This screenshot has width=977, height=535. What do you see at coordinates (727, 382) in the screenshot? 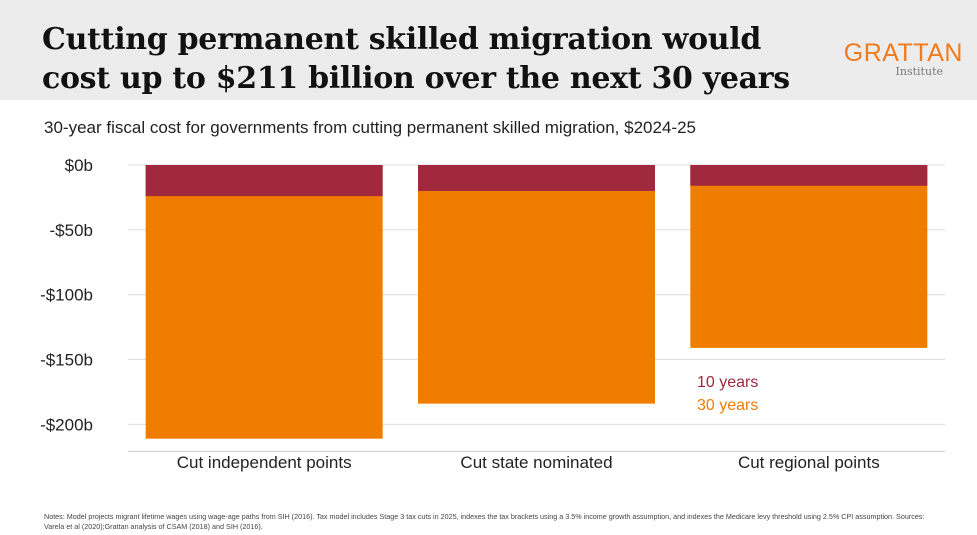
I see `legend-label: 10 years` at bounding box center [727, 382].